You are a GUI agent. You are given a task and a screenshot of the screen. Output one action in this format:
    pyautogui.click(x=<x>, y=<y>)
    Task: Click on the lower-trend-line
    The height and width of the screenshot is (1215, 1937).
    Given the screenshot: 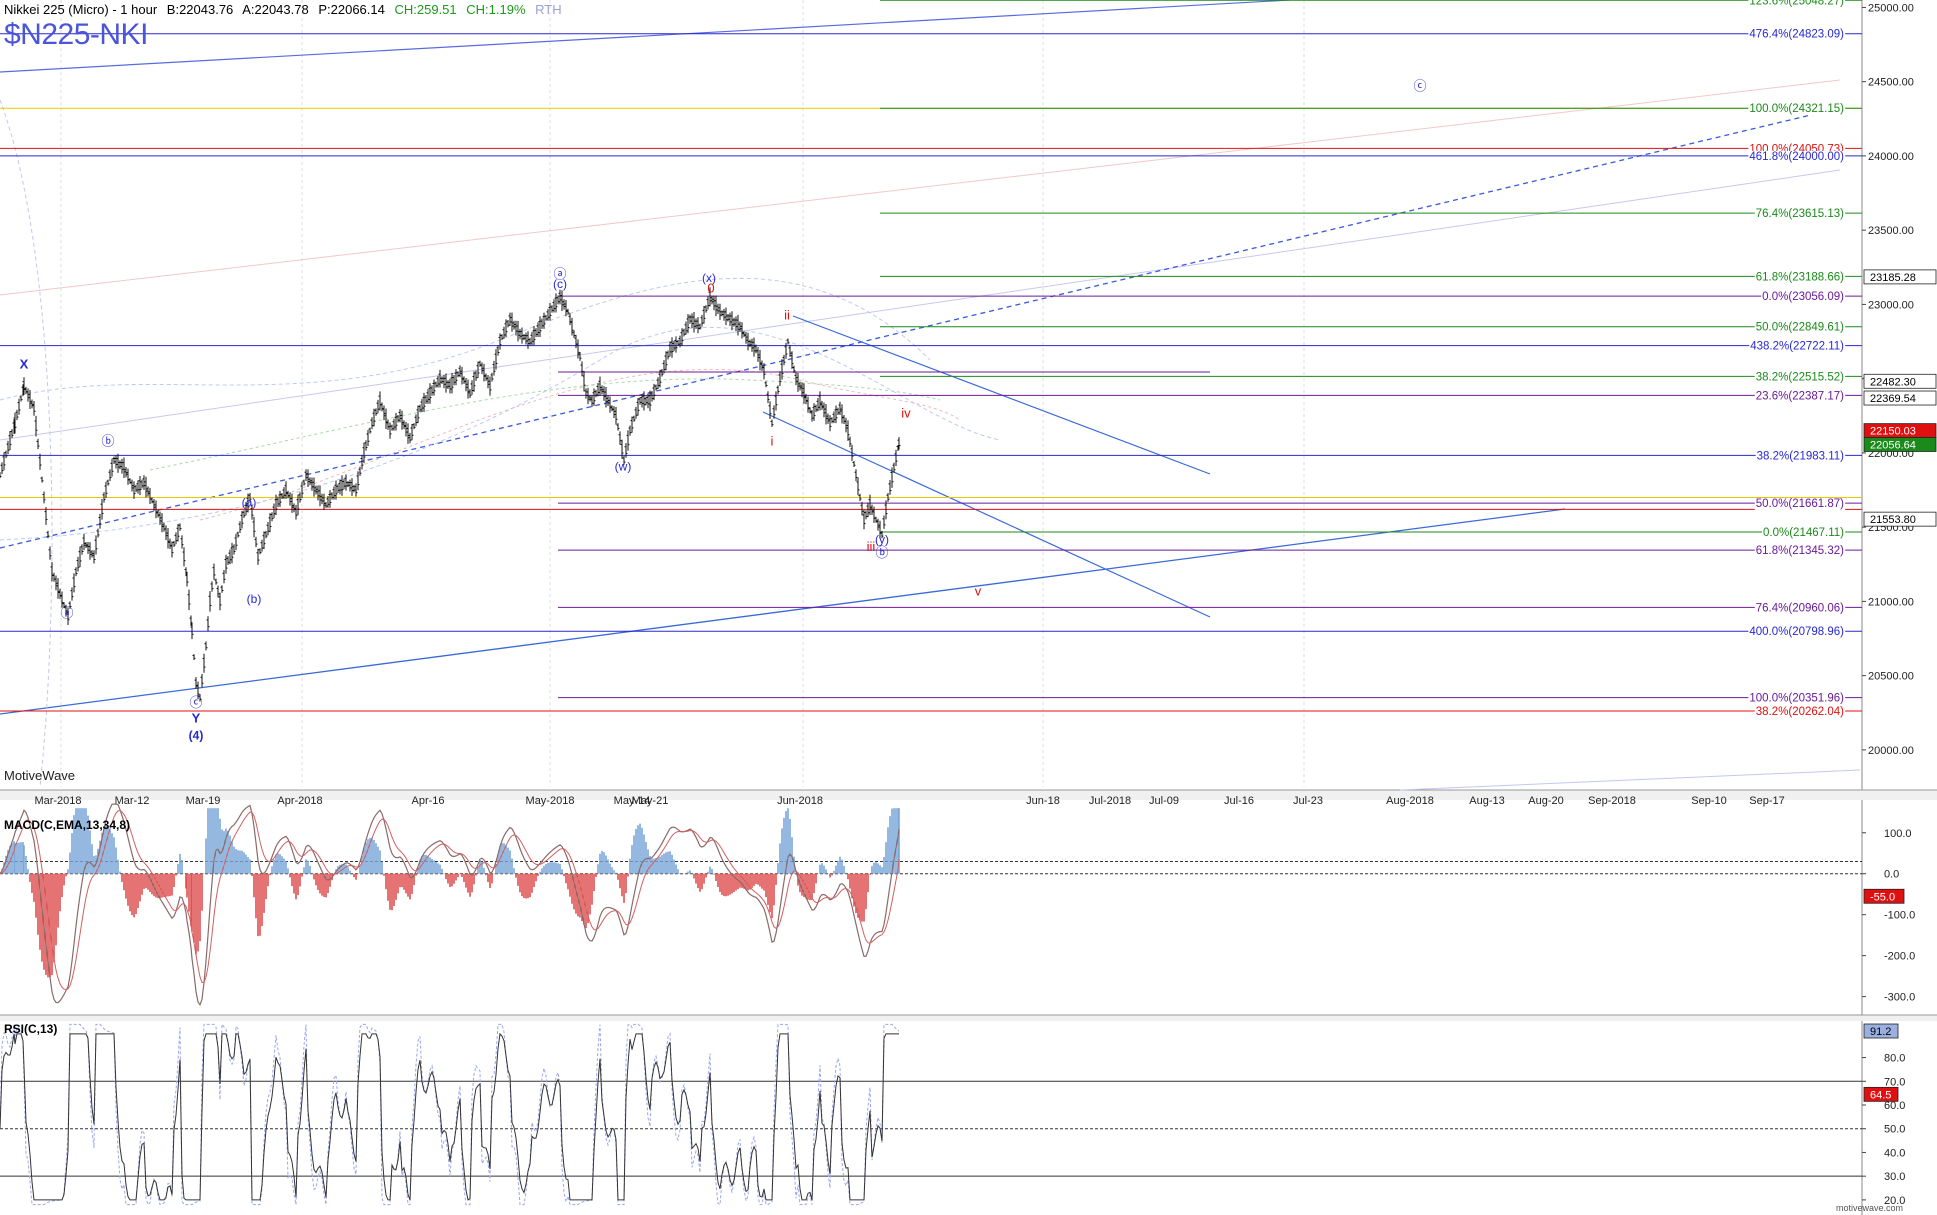 What is the action you would take?
    pyautogui.click(x=783, y=611)
    